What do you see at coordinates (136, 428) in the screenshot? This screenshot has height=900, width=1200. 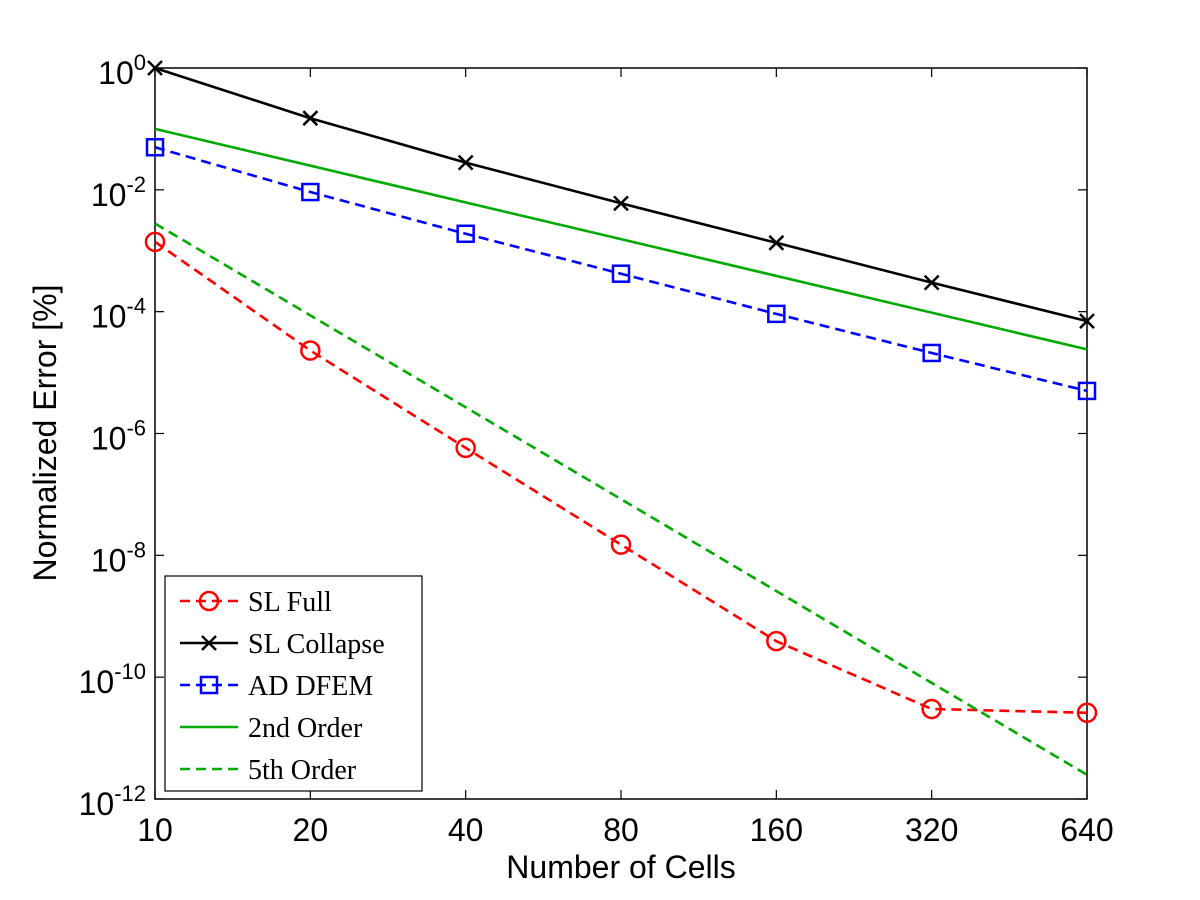 I see `y-tick-exponent: -6` at bounding box center [136, 428].